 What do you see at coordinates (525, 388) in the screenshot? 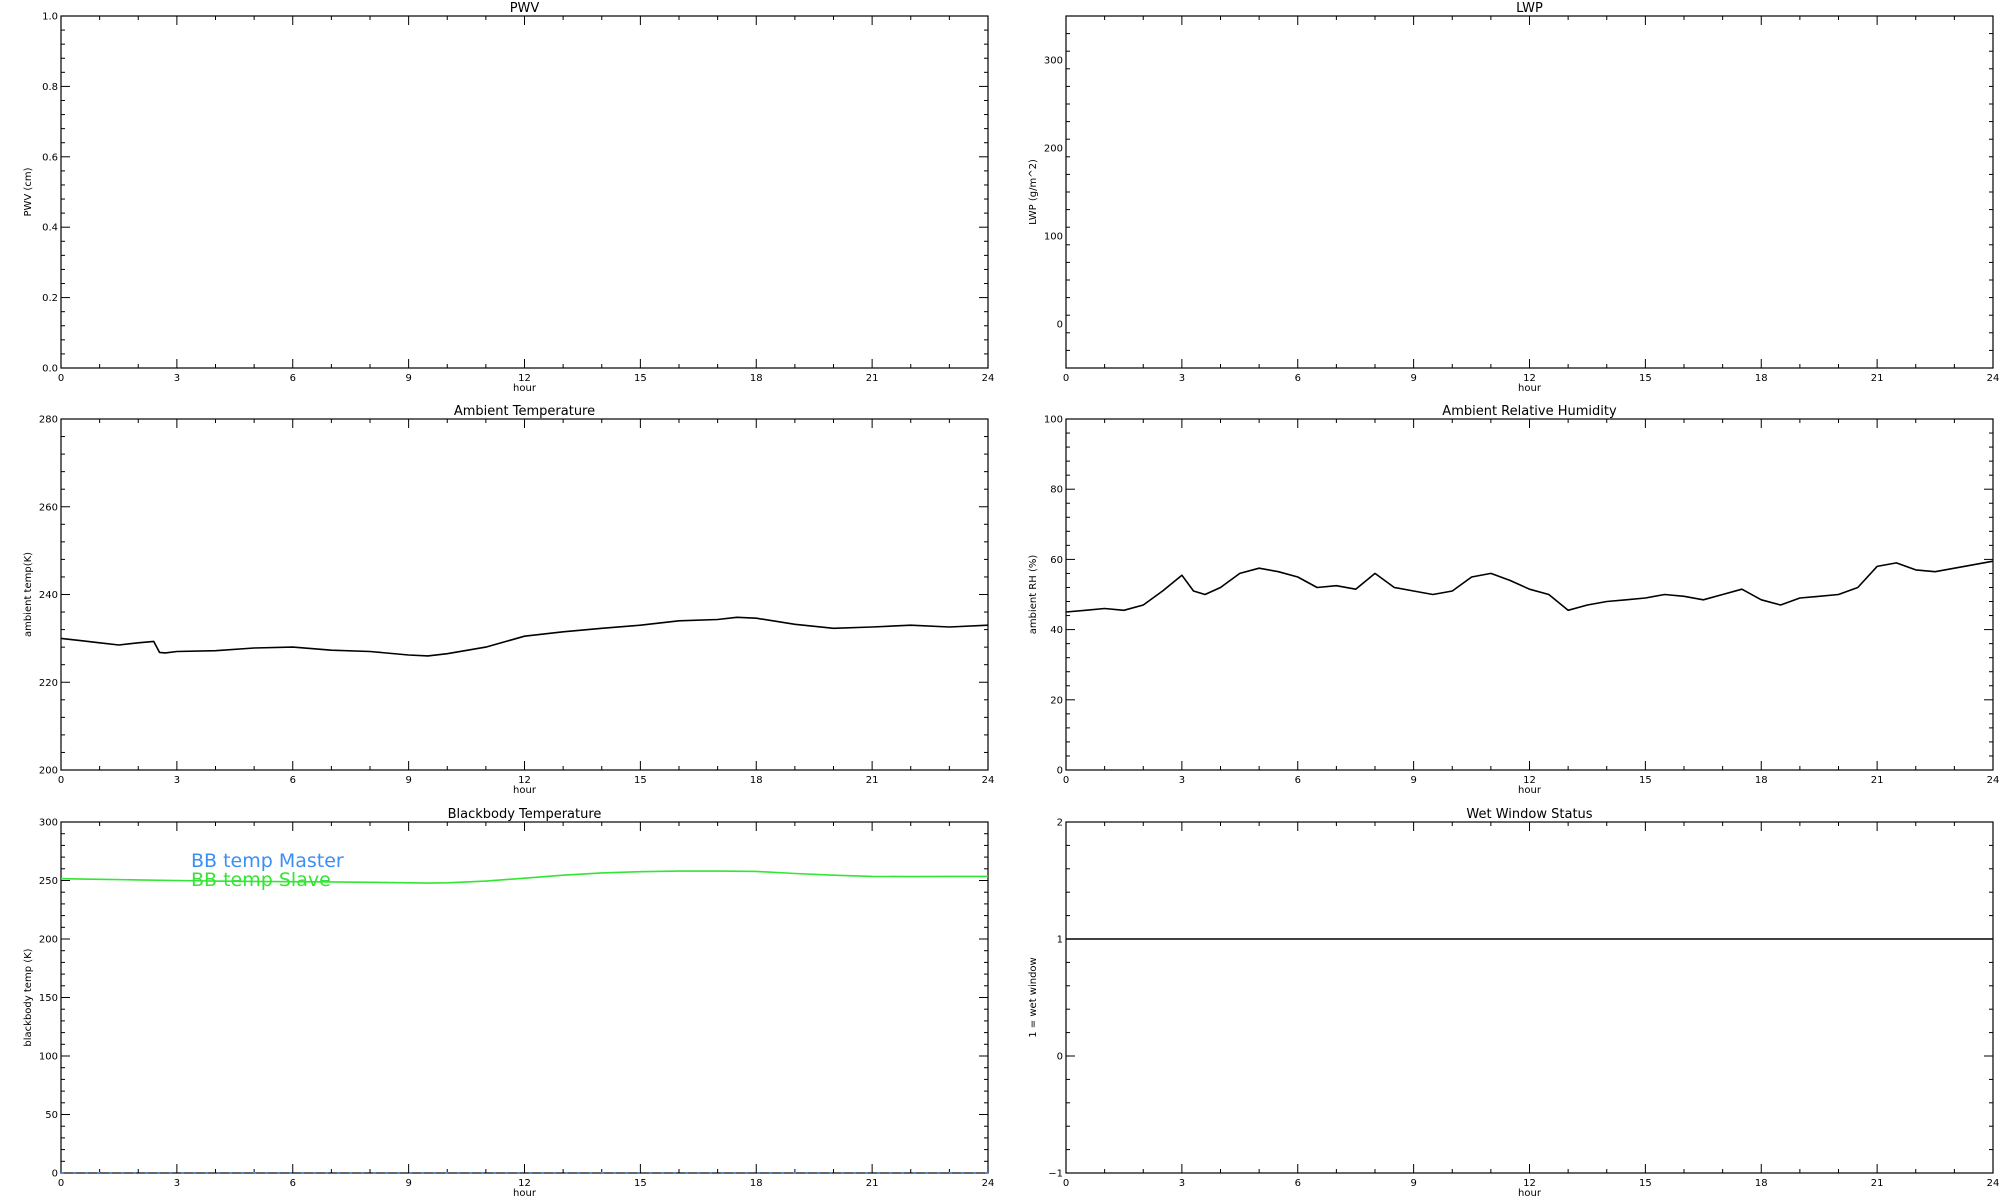
I see `pwv-x-axis-label: hour` at bounding box center [525, 388].